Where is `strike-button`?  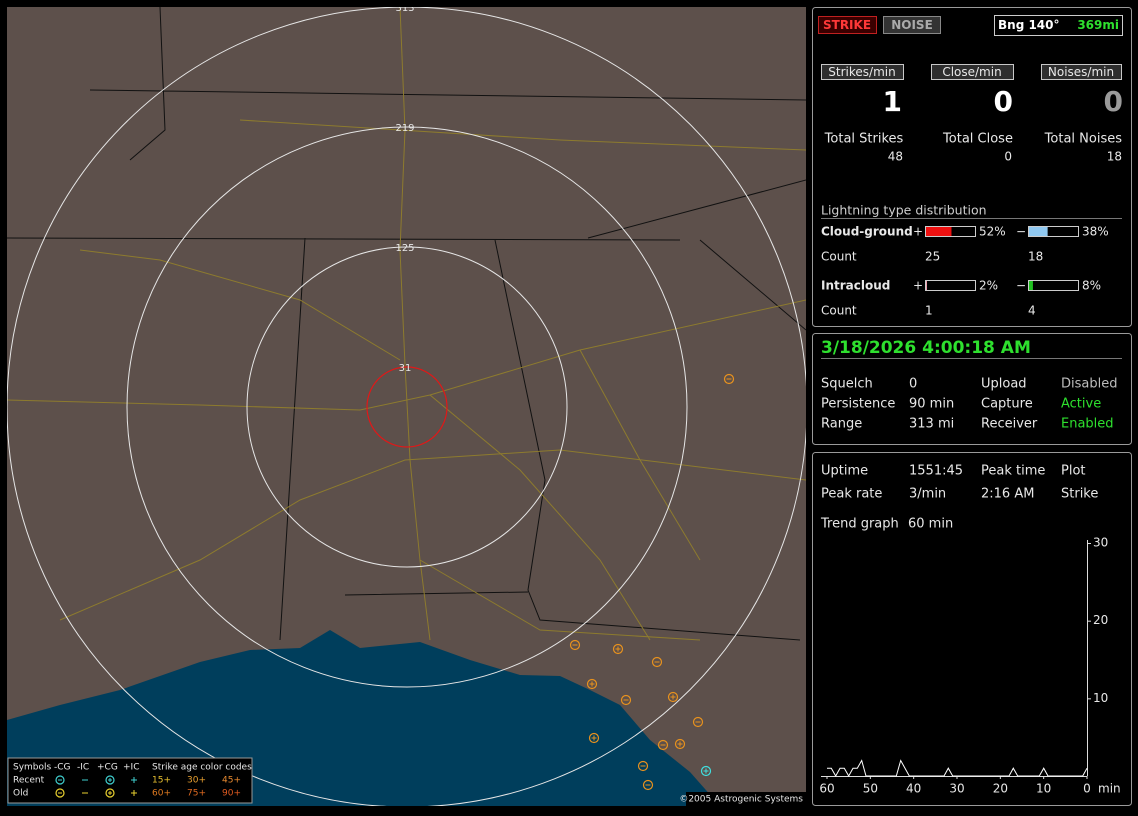 strike-button is located at coordinates (847, 25).